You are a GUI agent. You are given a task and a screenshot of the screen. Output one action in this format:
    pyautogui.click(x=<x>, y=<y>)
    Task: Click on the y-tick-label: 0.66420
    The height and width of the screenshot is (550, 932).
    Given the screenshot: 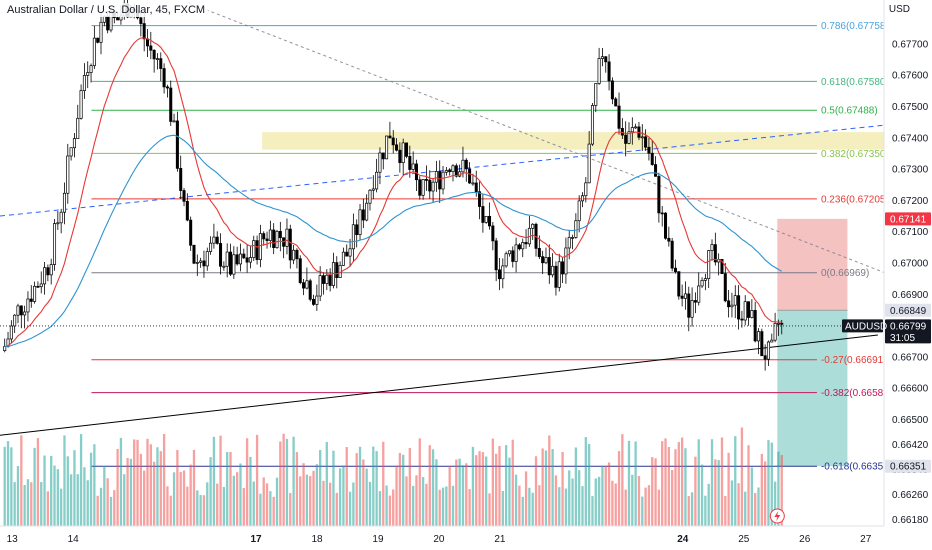 What is the action you would take?
    pyautogui.click(x=910, y=445)
    